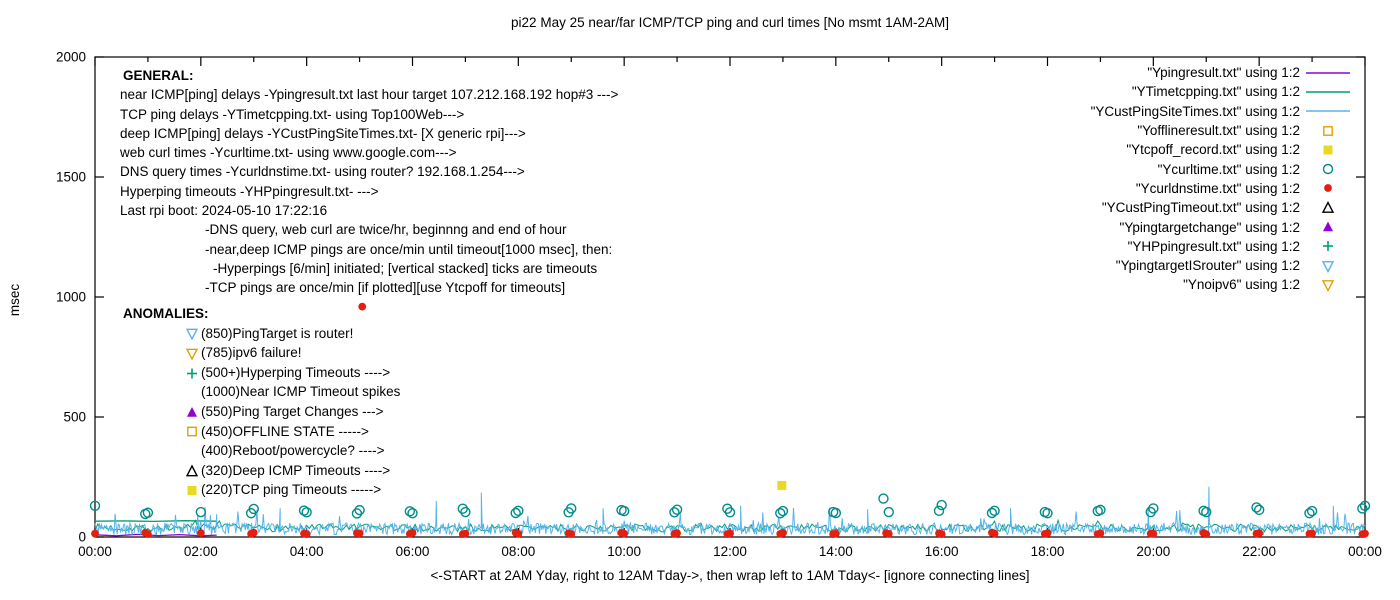  What do you see at coordinates (413, 551) in the screenshot?
I see `svg-text: 06:00` at bounding box center [413, 551].